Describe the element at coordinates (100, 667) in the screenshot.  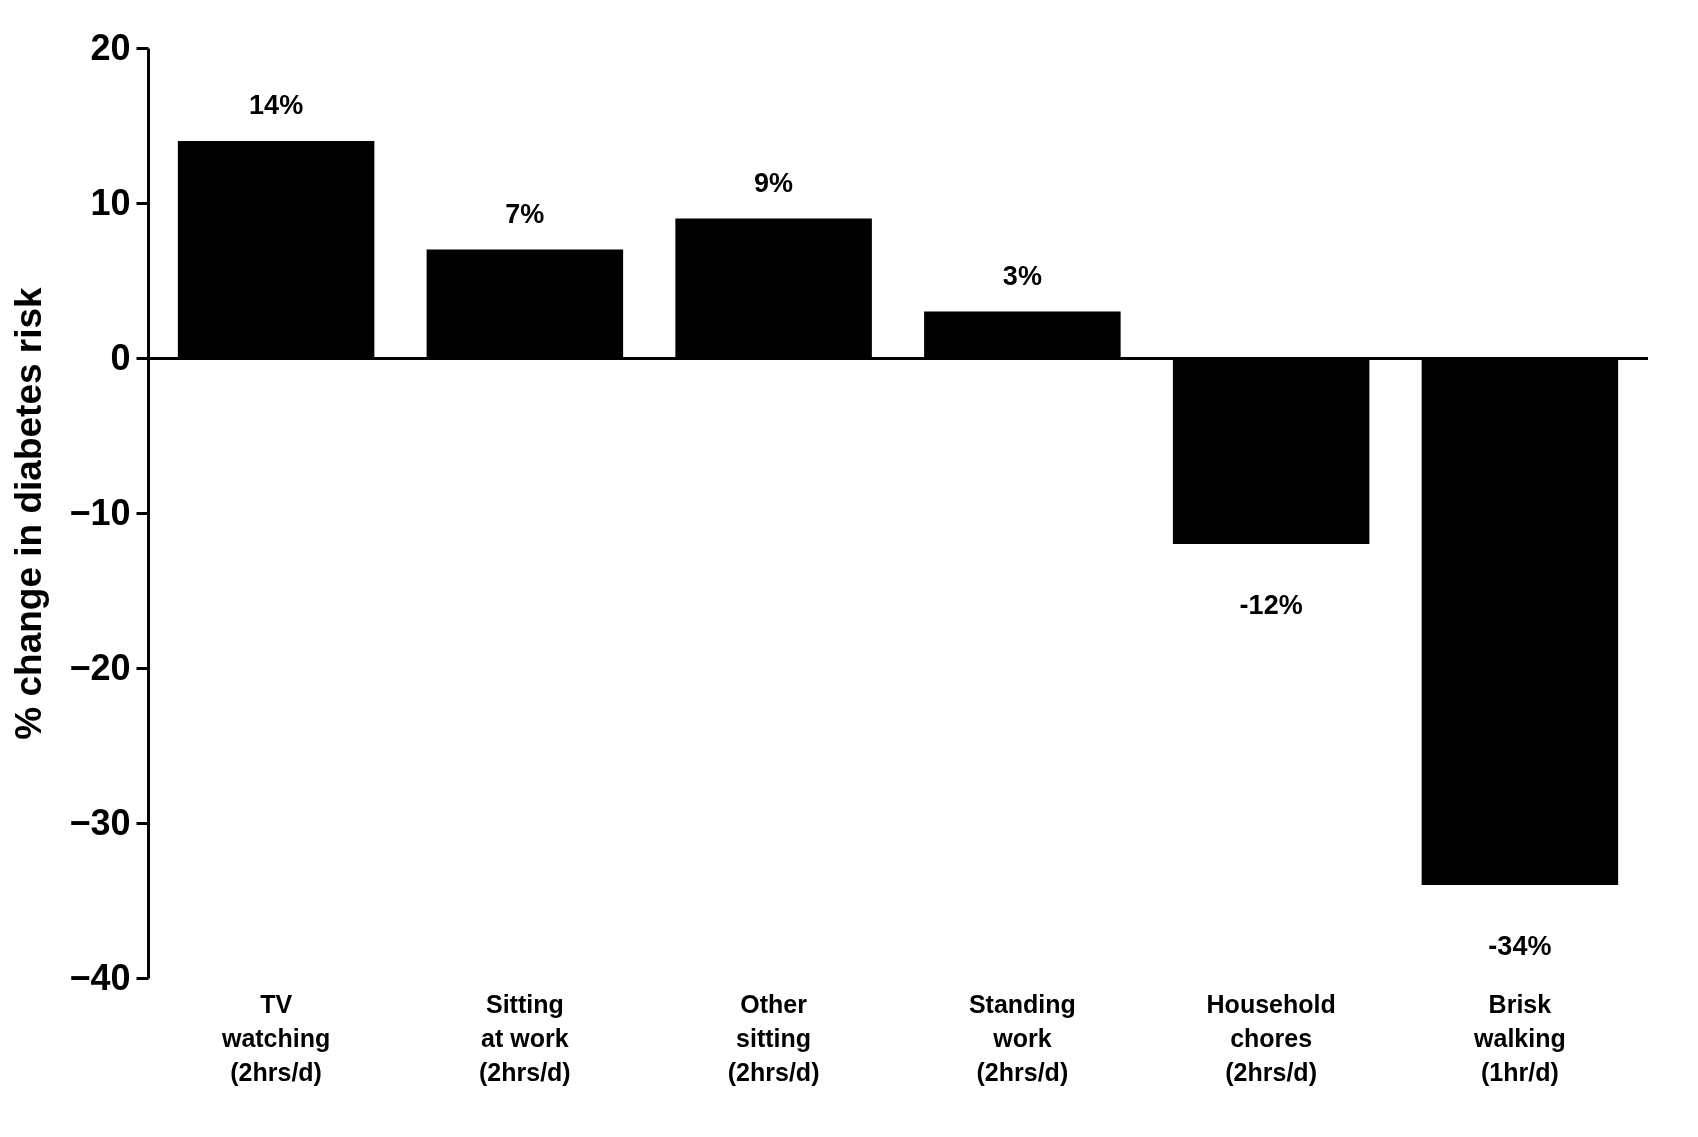
I see `y-tick-label: −20` at that location.